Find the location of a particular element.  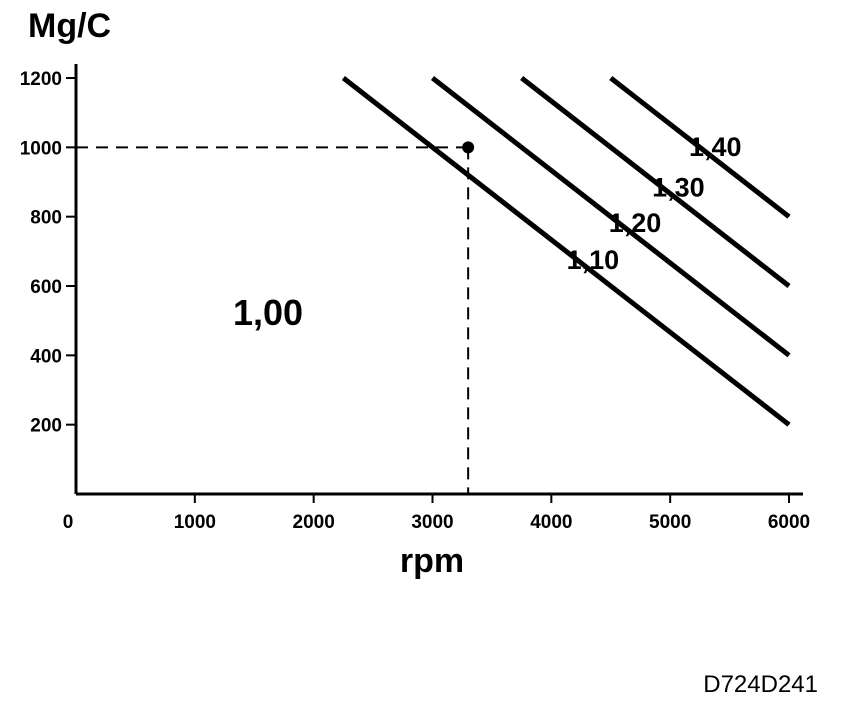

y-tick-label: 400 is located at coordinates (46, 356).